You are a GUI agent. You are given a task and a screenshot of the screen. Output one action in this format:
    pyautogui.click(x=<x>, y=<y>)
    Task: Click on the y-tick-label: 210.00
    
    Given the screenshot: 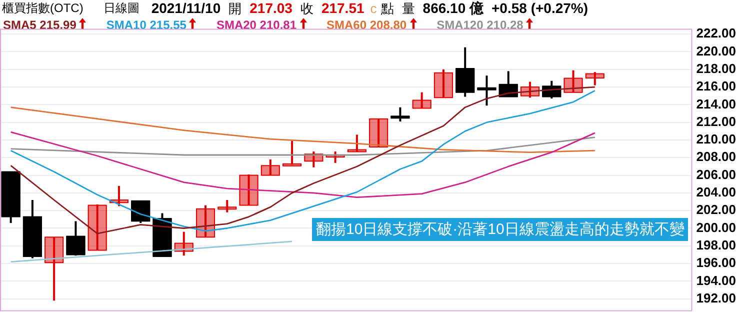 What is the action you would take?
    pyautogui.click(x=716, y=139)
    